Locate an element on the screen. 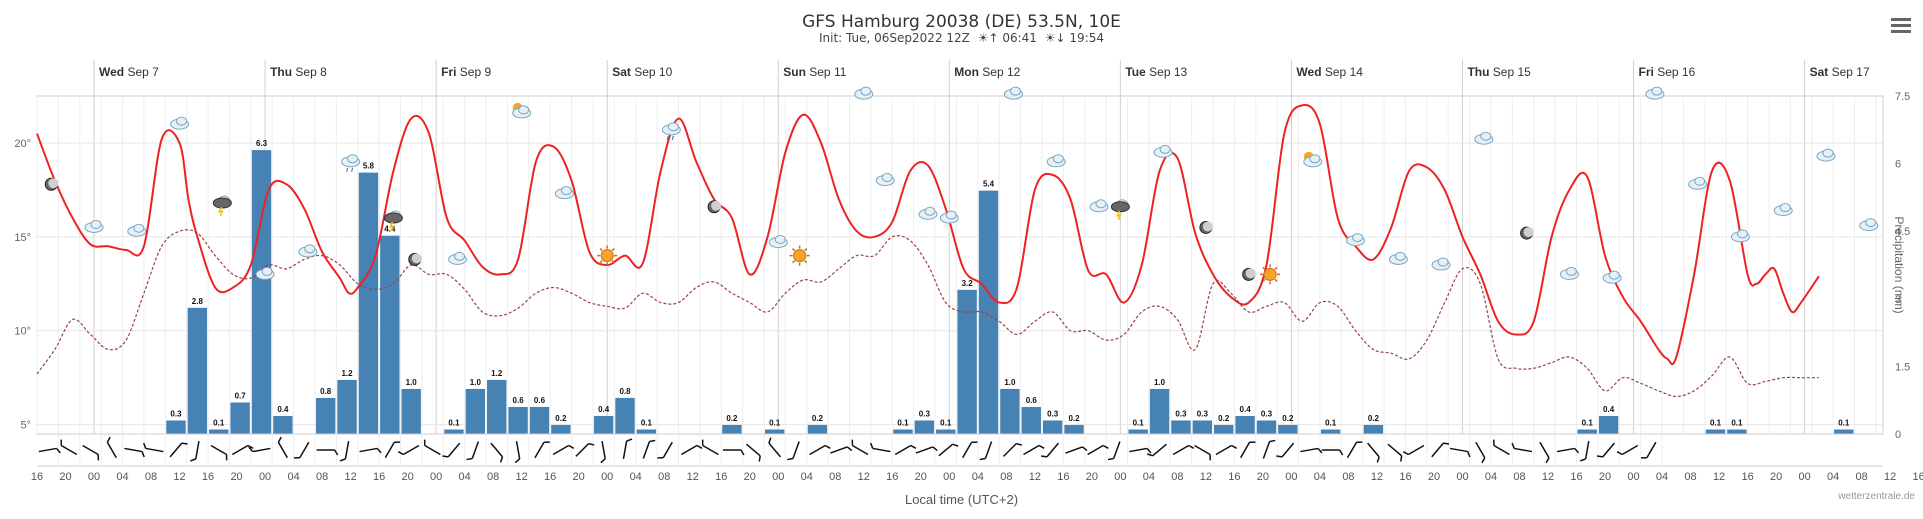 The image size is (1923, 519). x-axis-label: Local time (UTC+2) is located at coordinates (961, 499).